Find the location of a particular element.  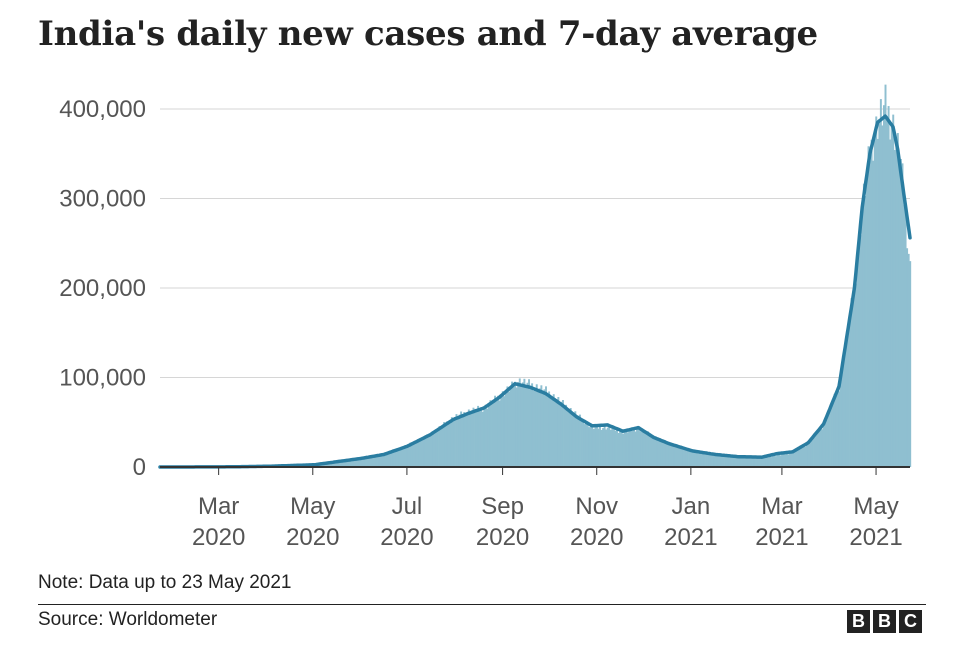

logo-letter-c: C is located at coordinates (910, 621).